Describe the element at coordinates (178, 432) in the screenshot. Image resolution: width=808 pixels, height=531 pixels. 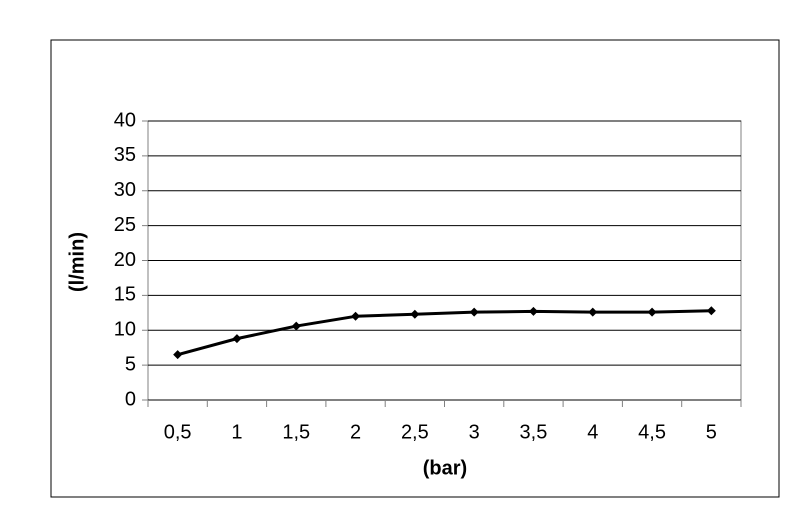
I see `x-tick-label: 0,5` at that location.